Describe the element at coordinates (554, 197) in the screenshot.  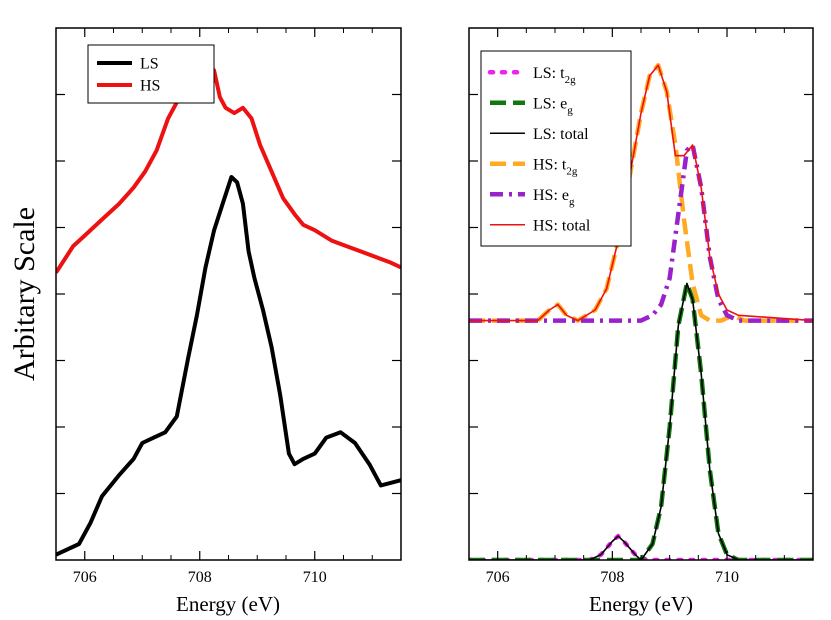
I see `legend-label: HS: eg` at that location.